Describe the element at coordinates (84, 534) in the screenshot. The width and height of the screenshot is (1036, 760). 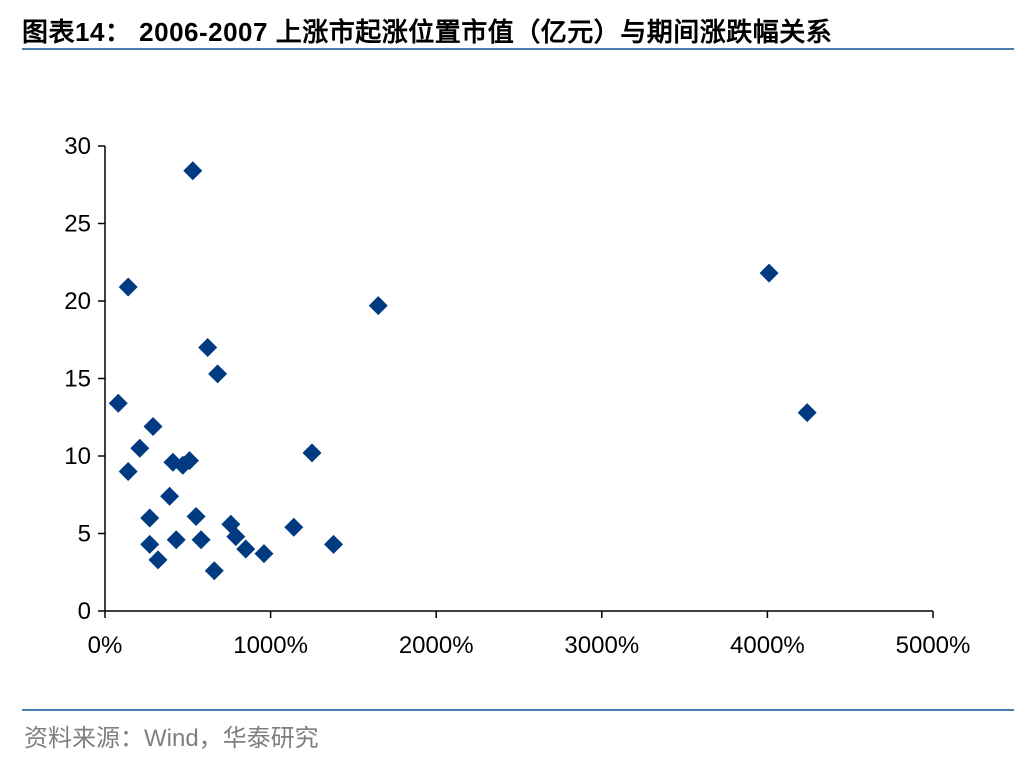
I see `y-tick-label: 5` at that location.